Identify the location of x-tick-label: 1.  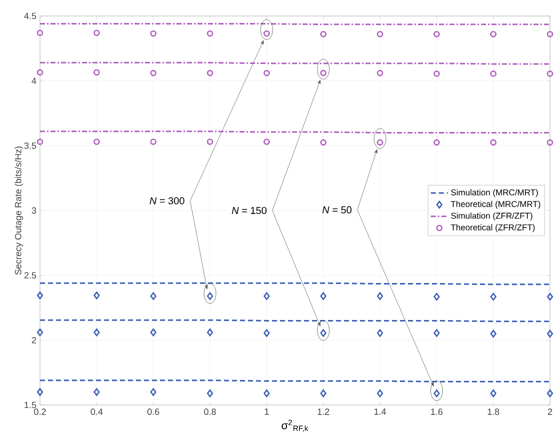
(266, 411).